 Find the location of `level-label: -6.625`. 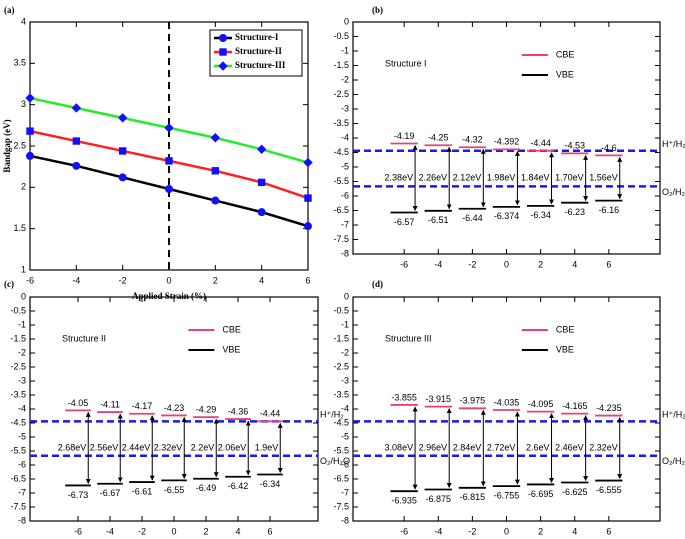

level-label: -6.625 is located at coordinates (575, 492).